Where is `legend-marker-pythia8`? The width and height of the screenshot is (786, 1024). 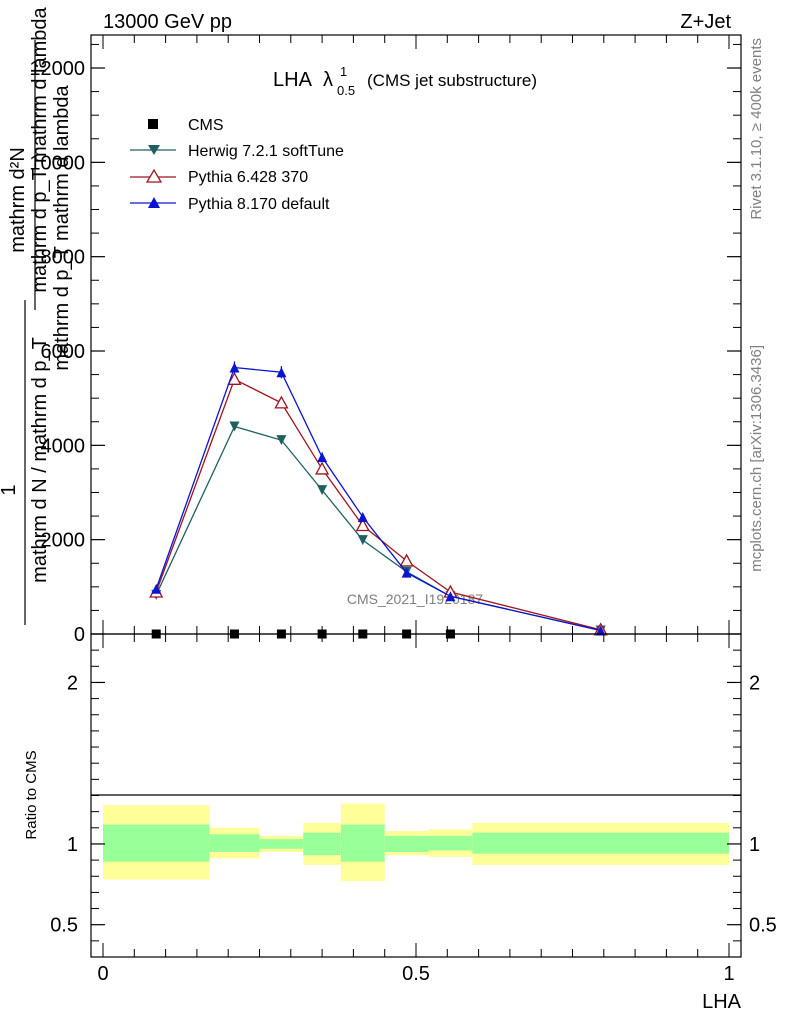 legend-marker-pythia8 is located at coordinates (154, 202).